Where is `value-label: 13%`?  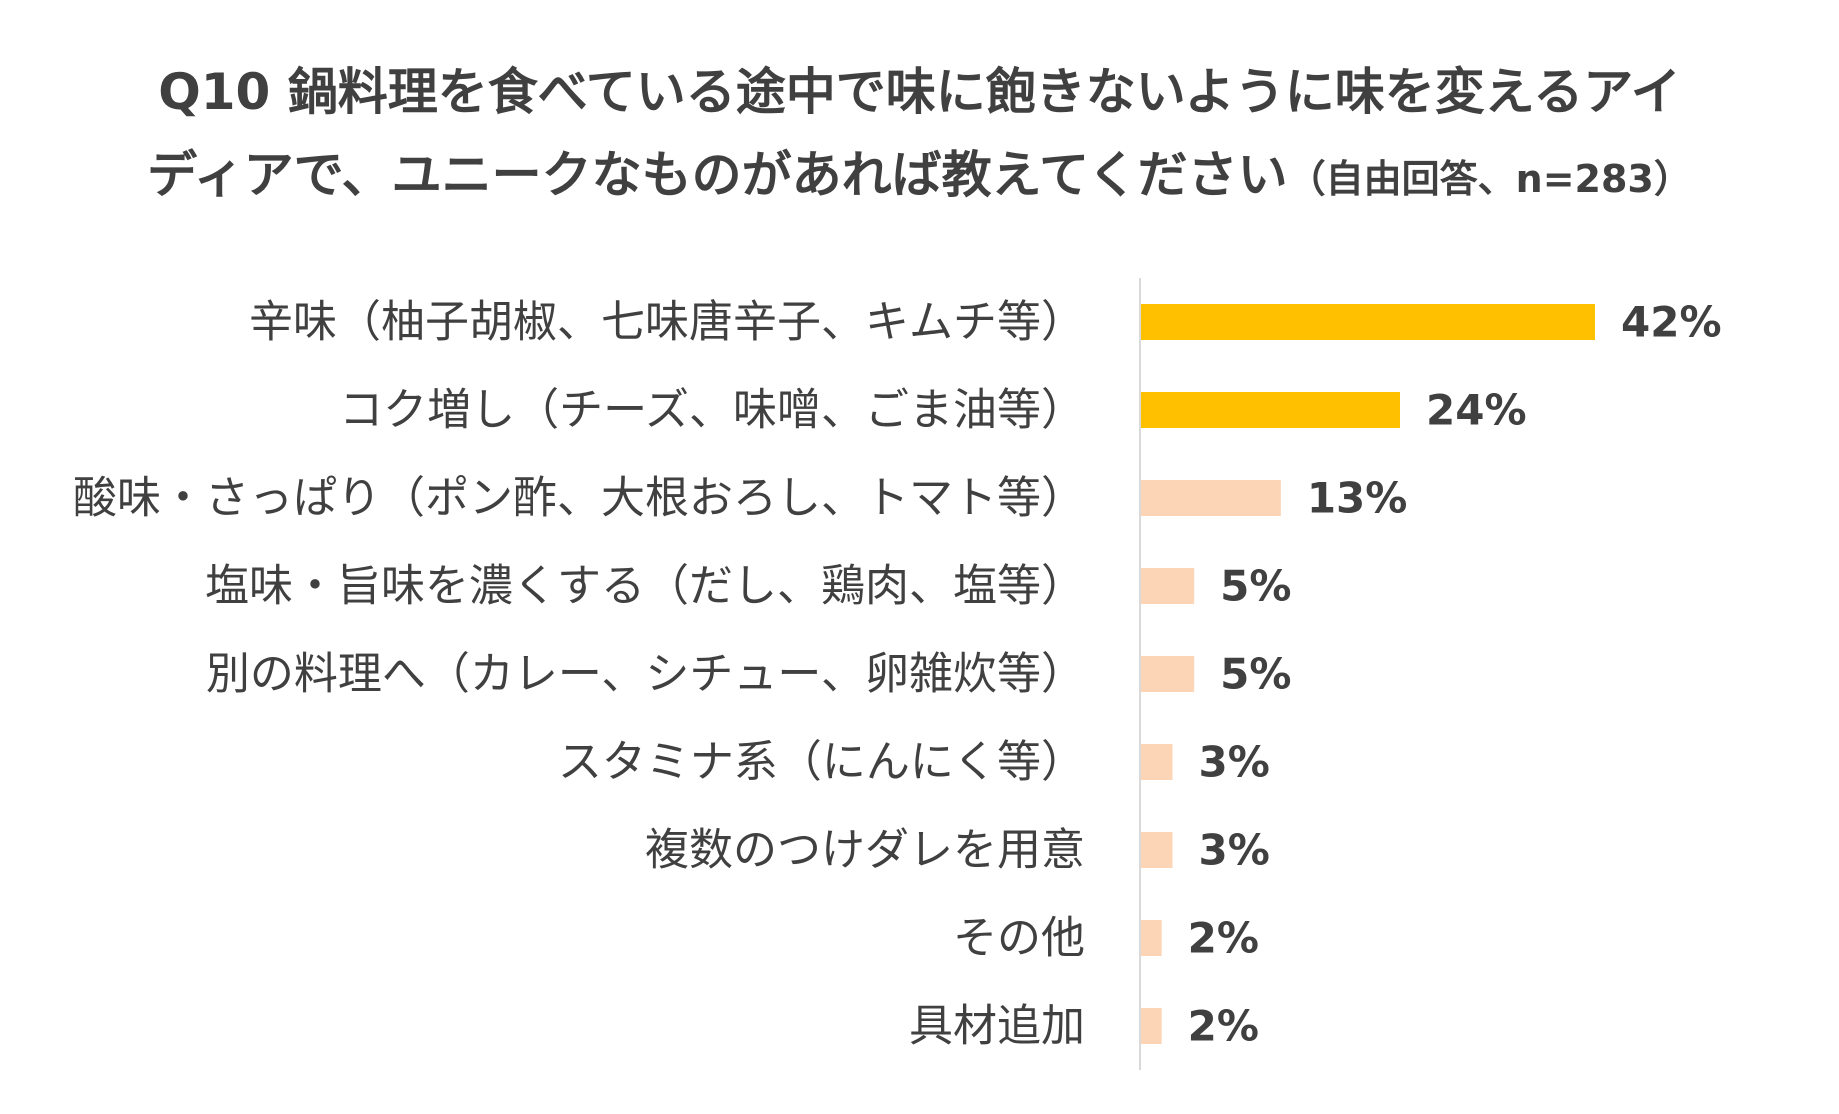
value-label: 13% is located at coordinates (1357, 498).